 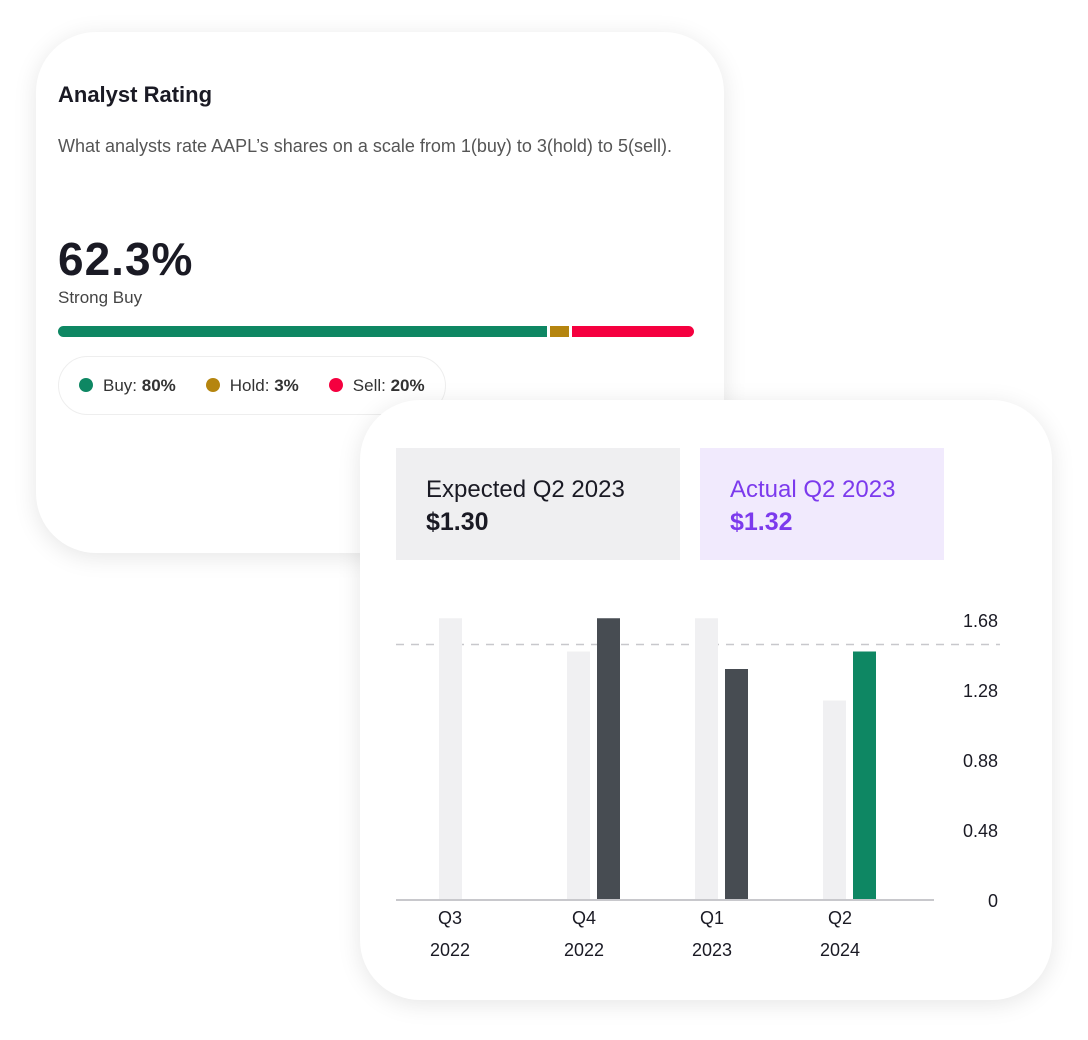 I want to click on legend-value: 80%, so click(x=158, y=385).